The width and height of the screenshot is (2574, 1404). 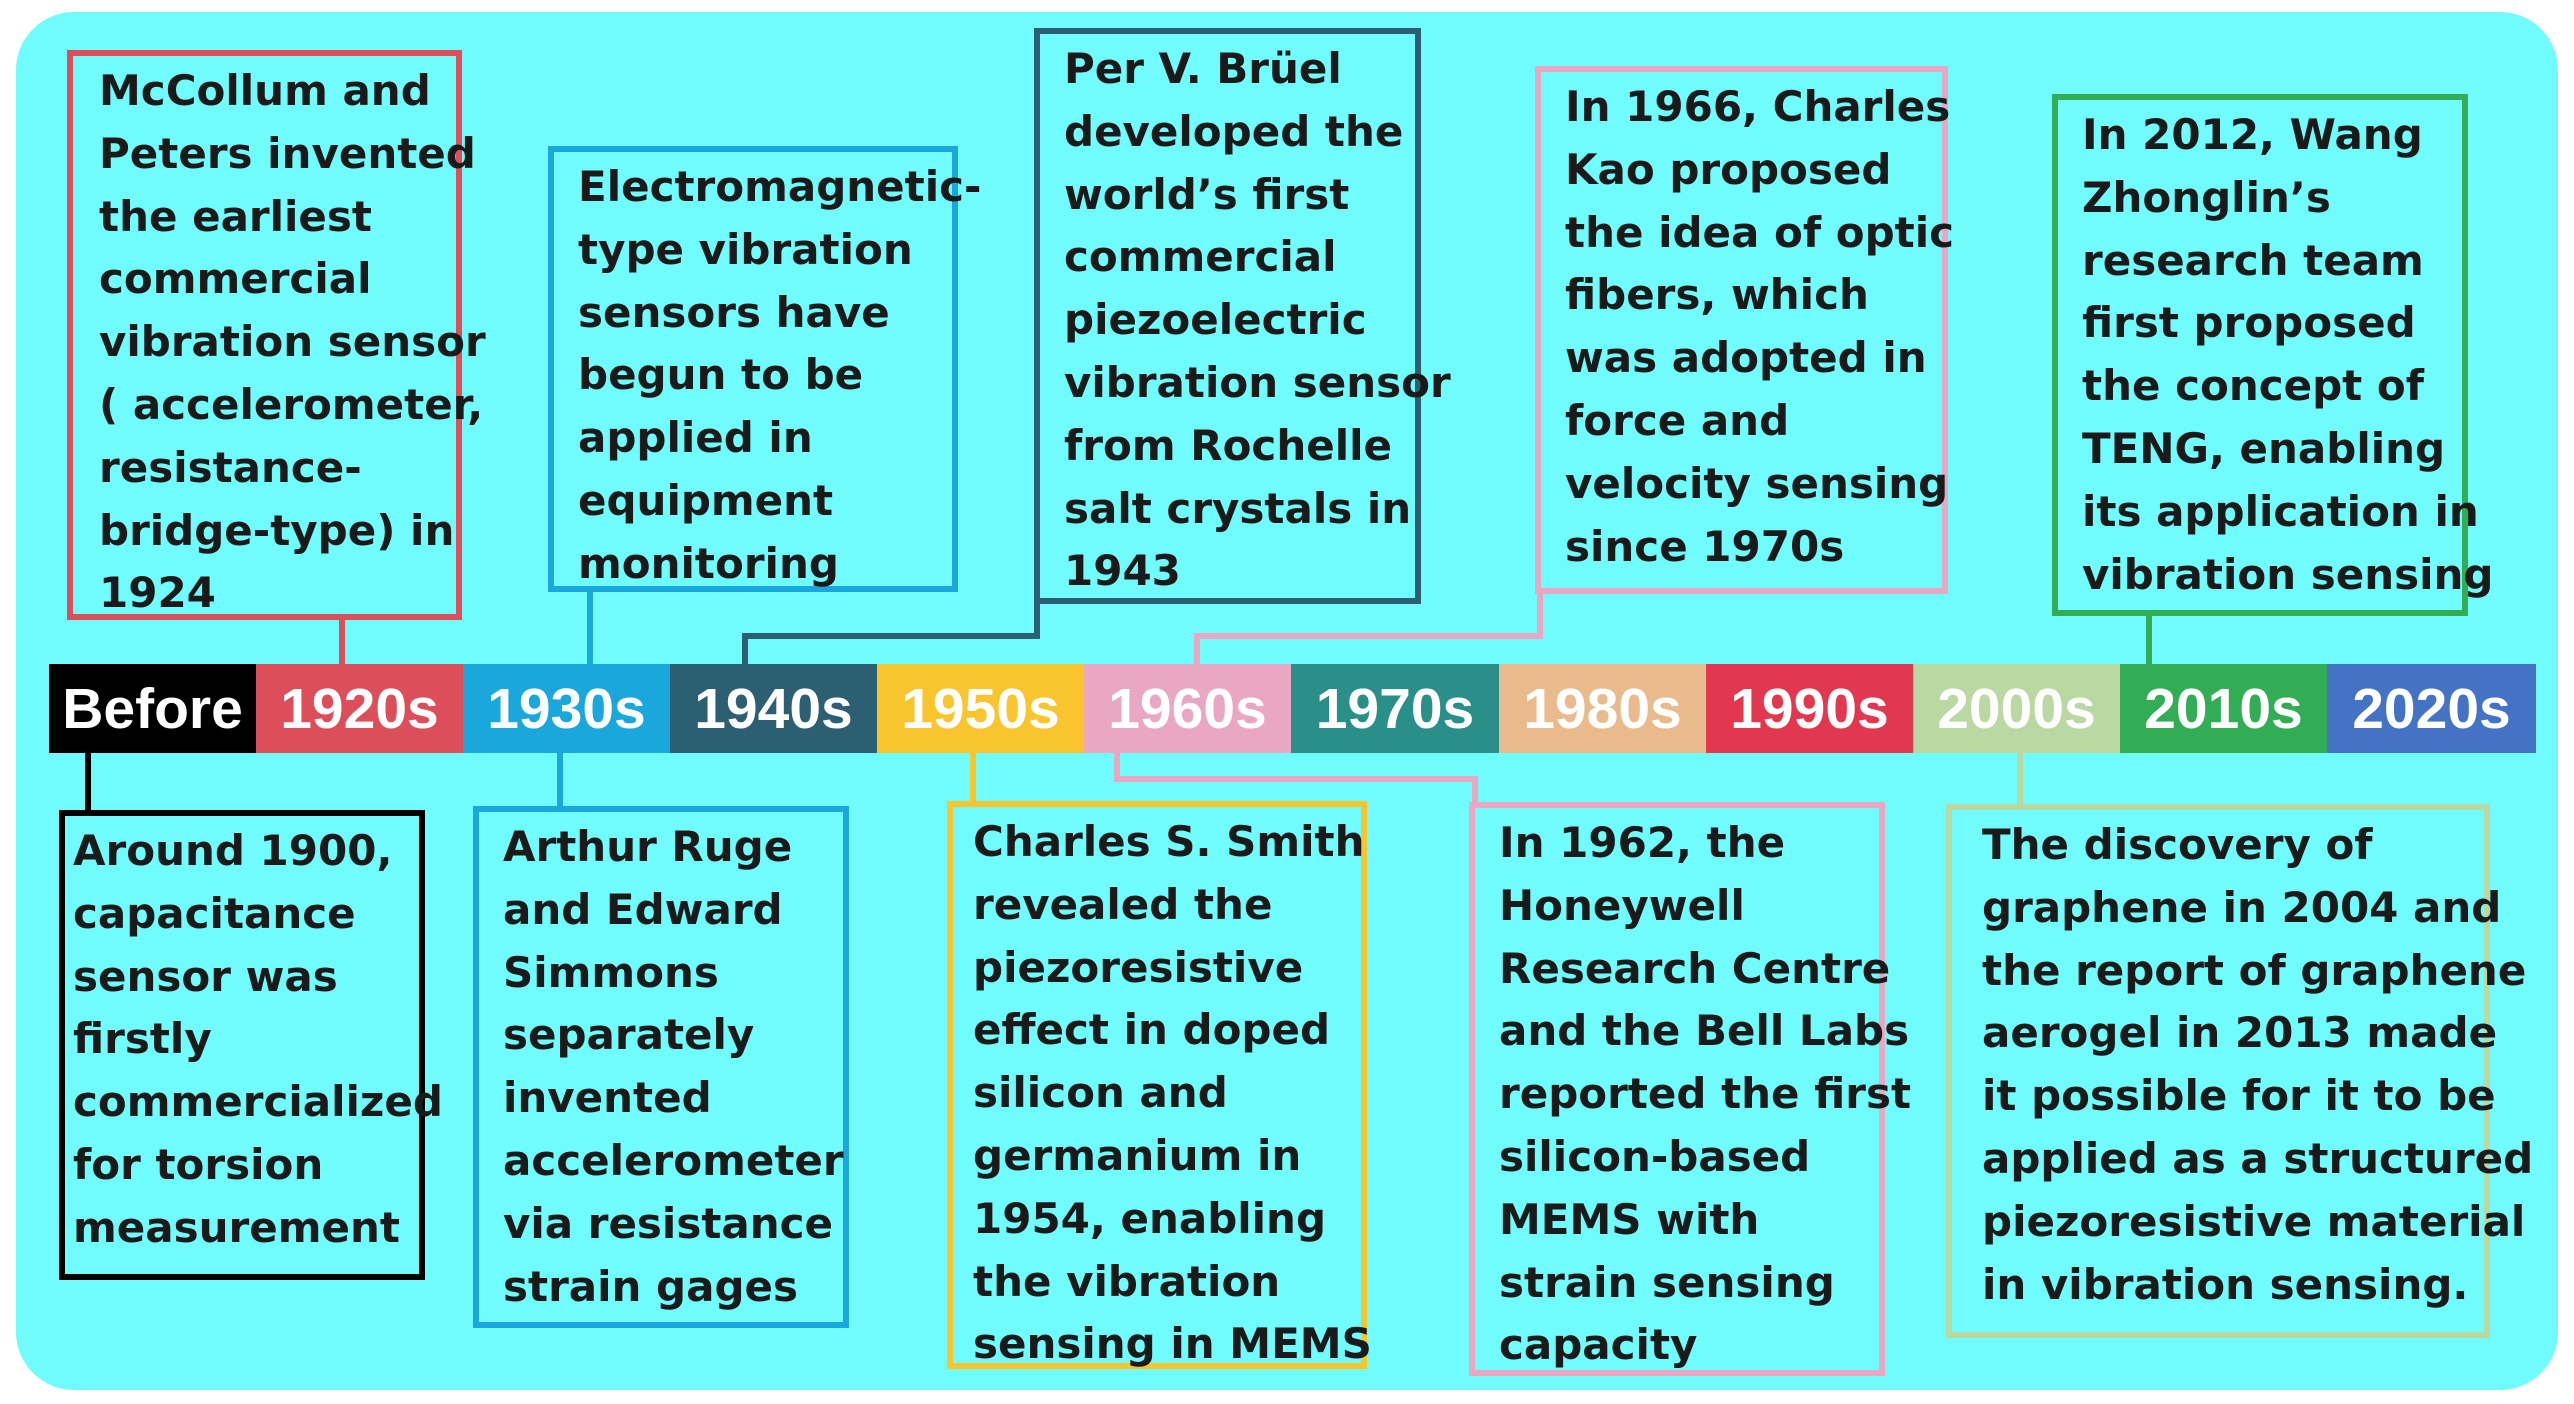 What do you see at coordinates (2223, 708) in the screenshot?
I see `timeline-segment-2010s: 2010s` at bounding box center [2223, 708].